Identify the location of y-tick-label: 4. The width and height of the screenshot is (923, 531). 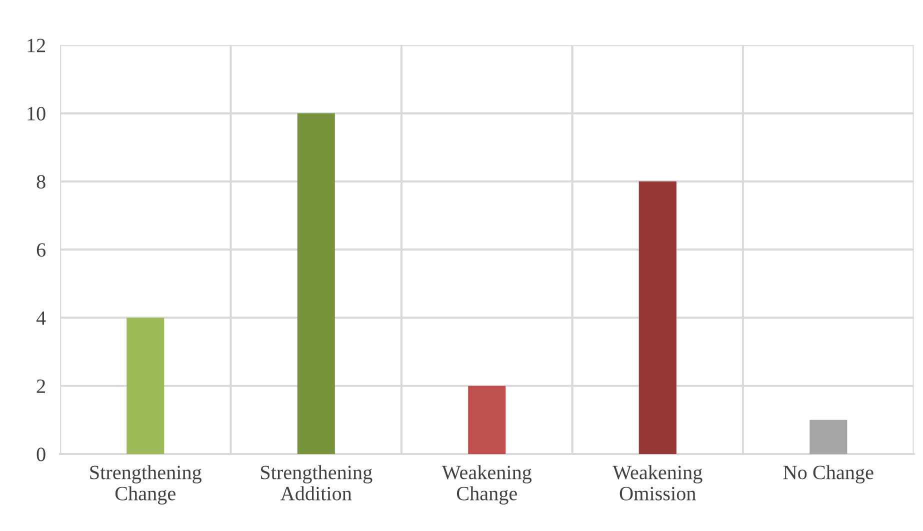
(41, 318).